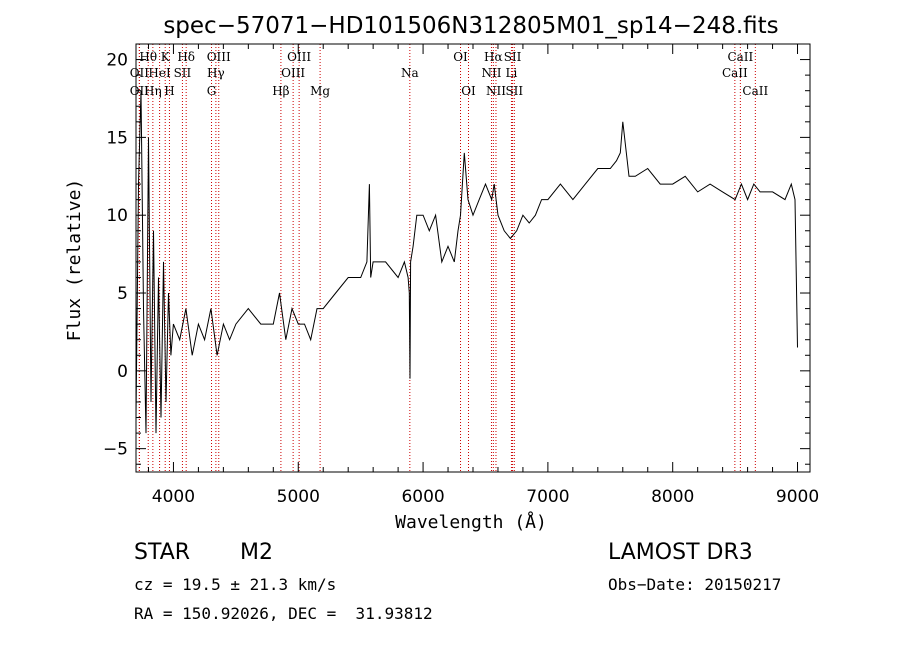 This screenshot has width=900, height=649. What do you see at coordinates (797, 497) in the screenshot?
I see `x-tick-label: 9000` at bounding box center [797, 497].